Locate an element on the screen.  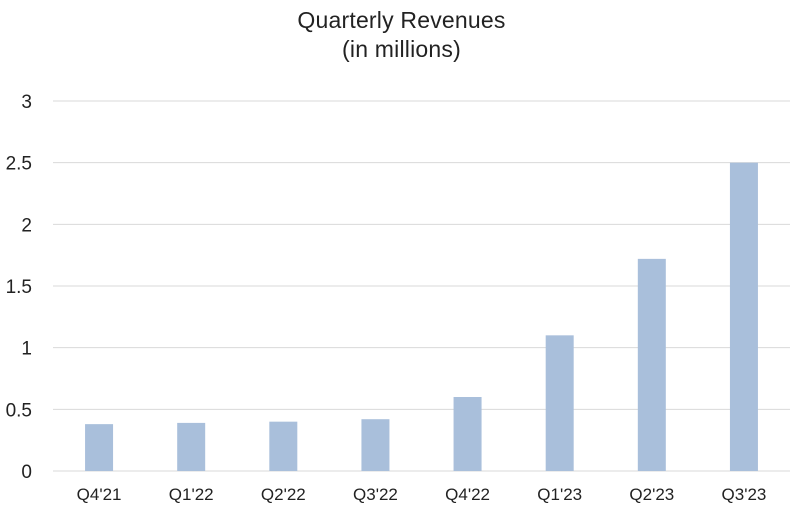
y-tick-label: 0.5 is located at coordinates (19, 410).